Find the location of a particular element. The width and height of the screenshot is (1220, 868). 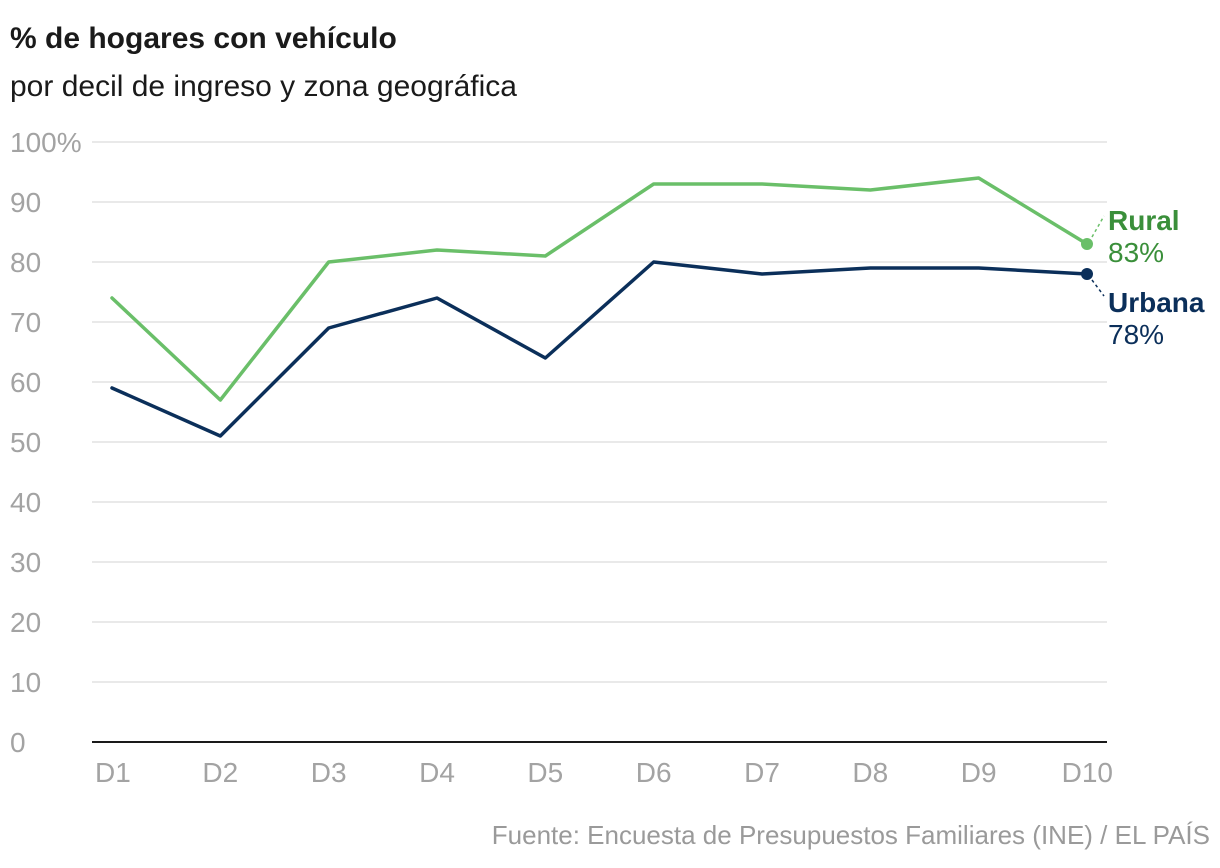

chart-subtitle: por decil de ingreso y zona geográfica is located at coordinates (263, 86).